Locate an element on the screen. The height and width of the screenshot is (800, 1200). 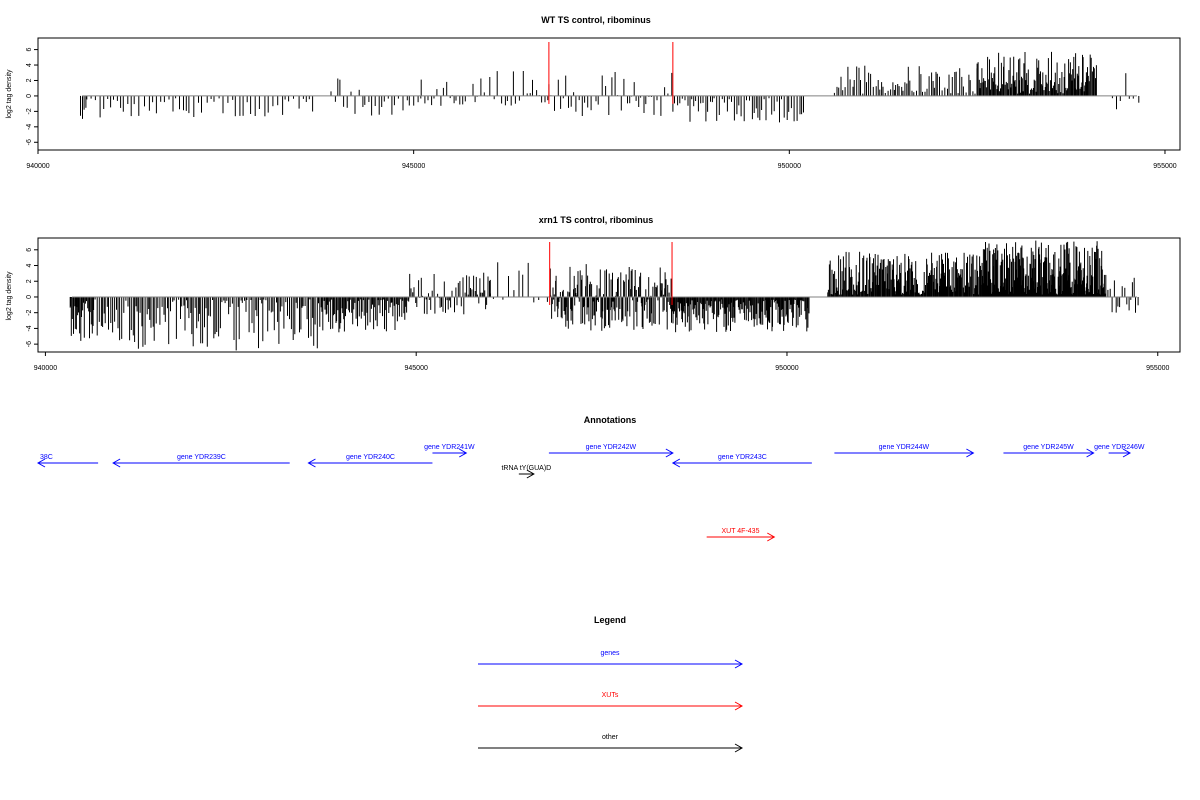
xrn1-y-axis: -6 -4 -2 0 2 4 6 is located at coordinates (32, 297).